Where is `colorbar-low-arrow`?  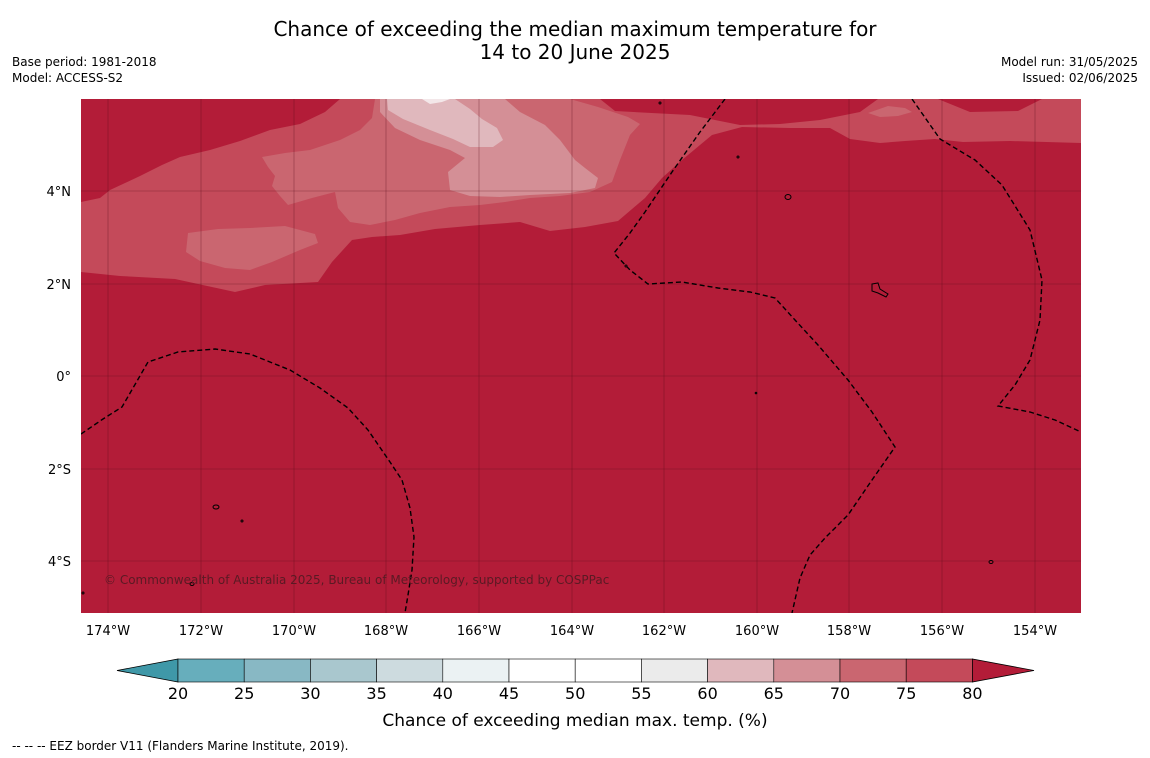
colorbar-low-arrow is located at coordinates (147, 670).